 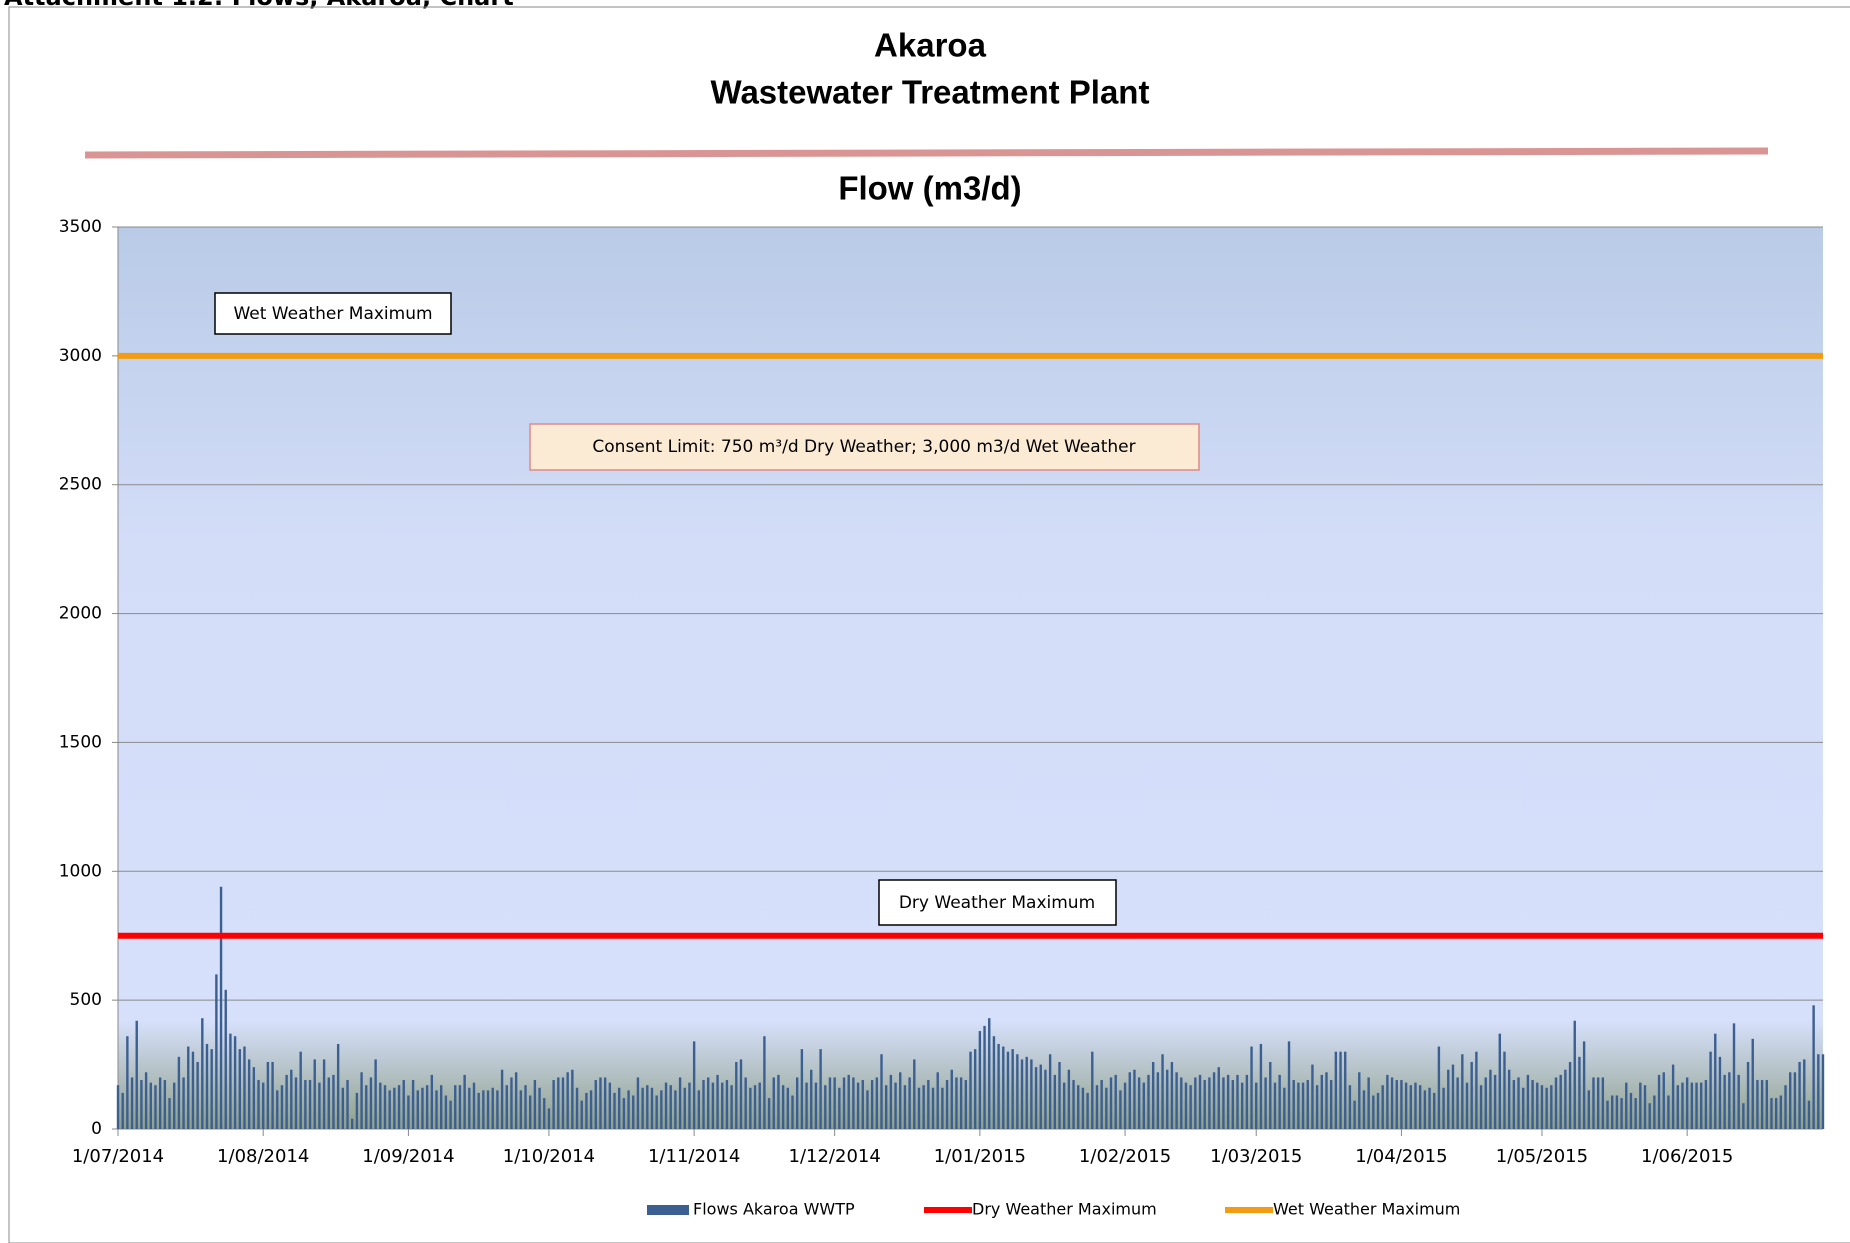 What do you see at coordinates (259, 5) in the screenshot?
I see `page-header: Attachment 1.2: Flows, Akaroa, Chart` at bounding box center [259, 5].